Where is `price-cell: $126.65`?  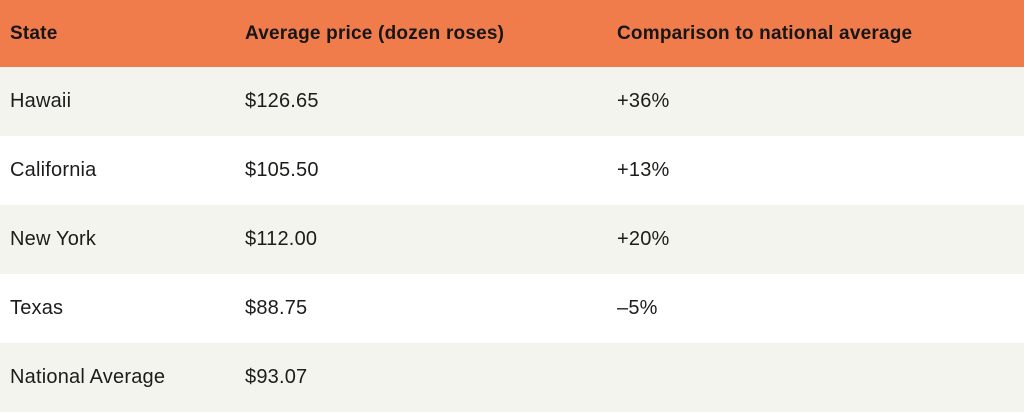 price-cell: $126.65 is located at coordinates (282, 101).